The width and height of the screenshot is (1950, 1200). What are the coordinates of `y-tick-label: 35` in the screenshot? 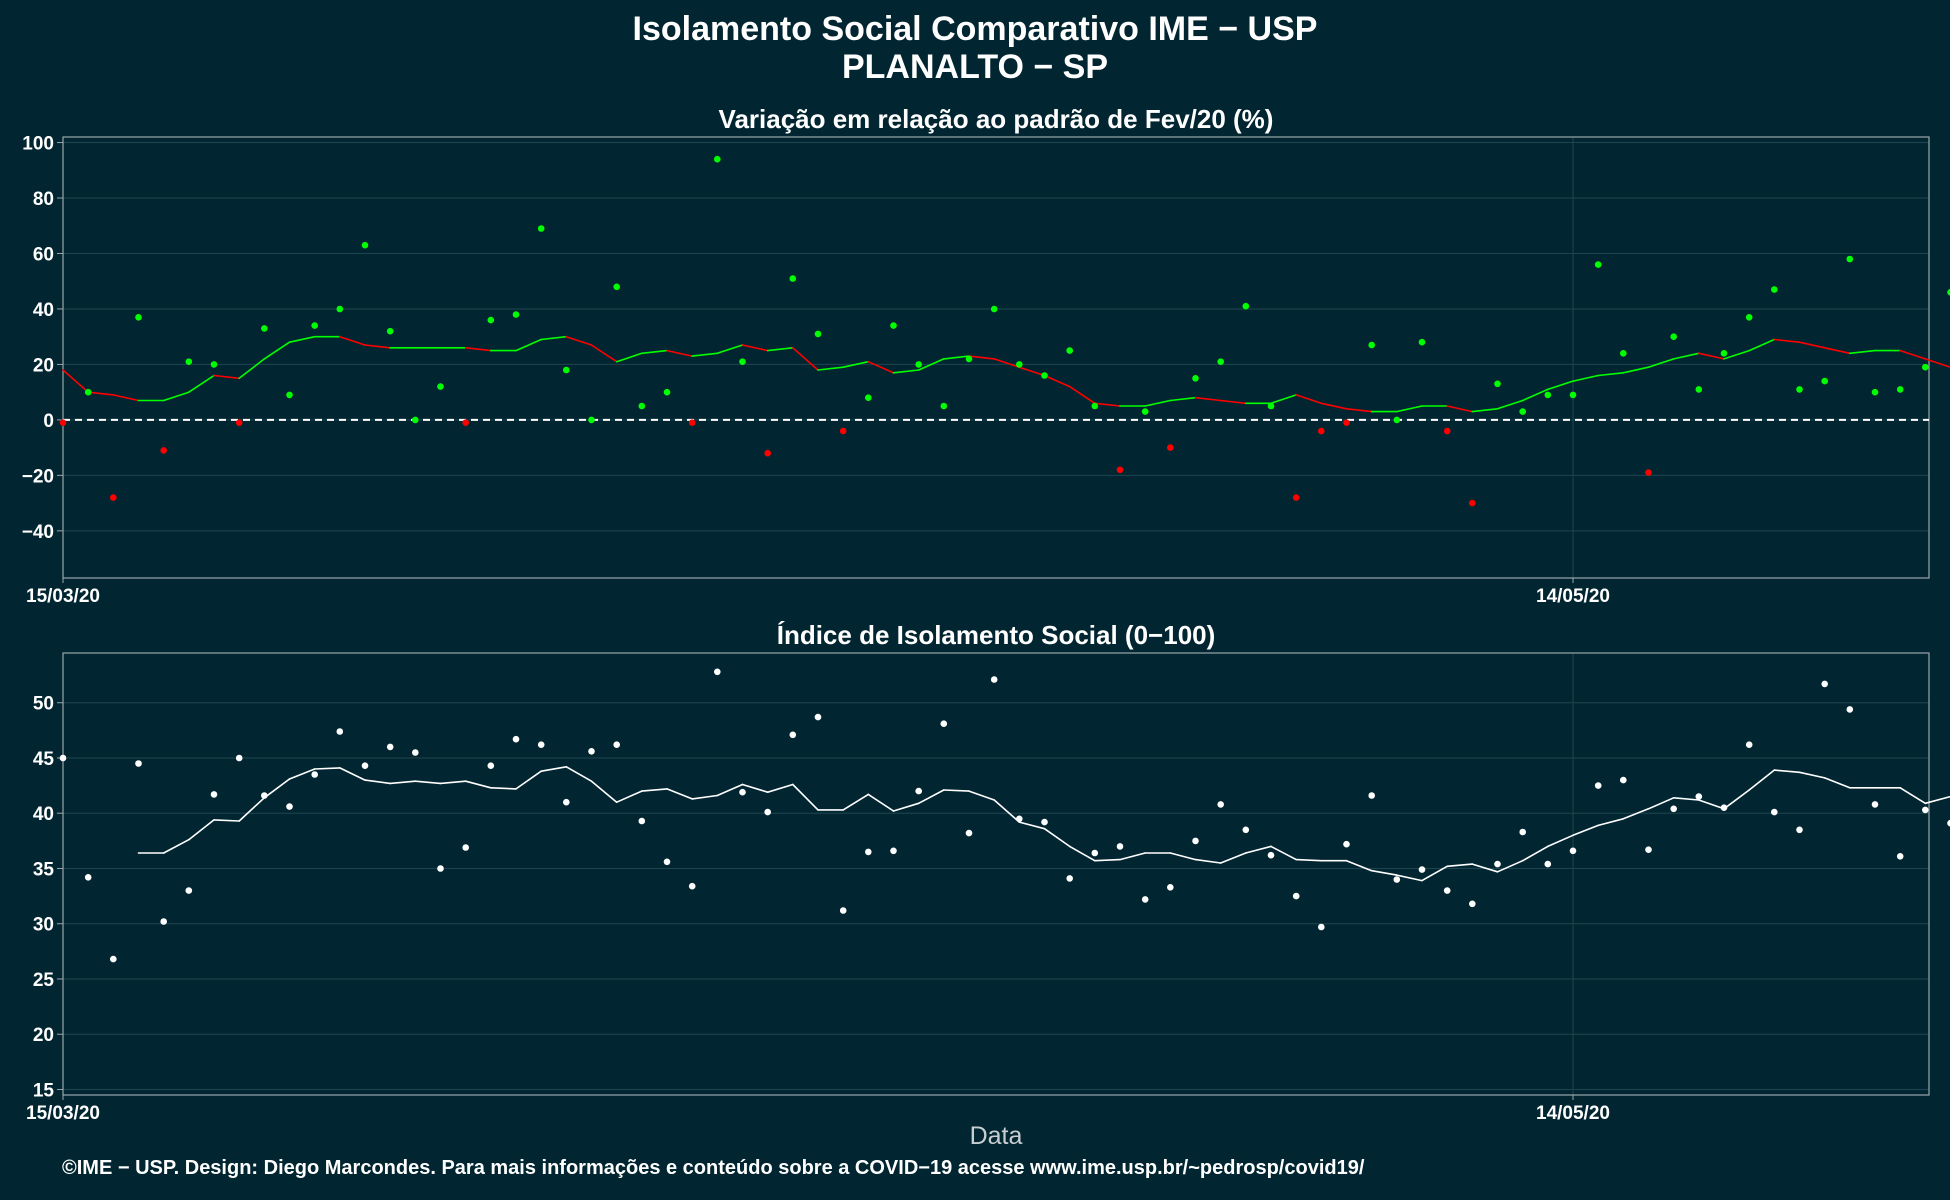 It's located at (44, 869).